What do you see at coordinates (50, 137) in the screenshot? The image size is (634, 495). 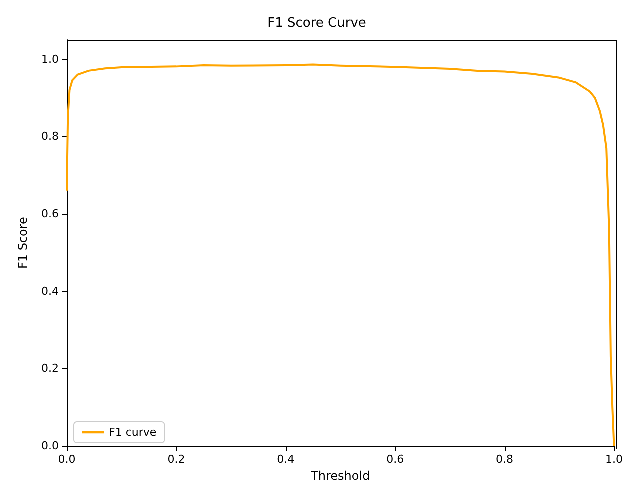 I see `y-tick-label: 0.8` at bounding box center [50, 137].